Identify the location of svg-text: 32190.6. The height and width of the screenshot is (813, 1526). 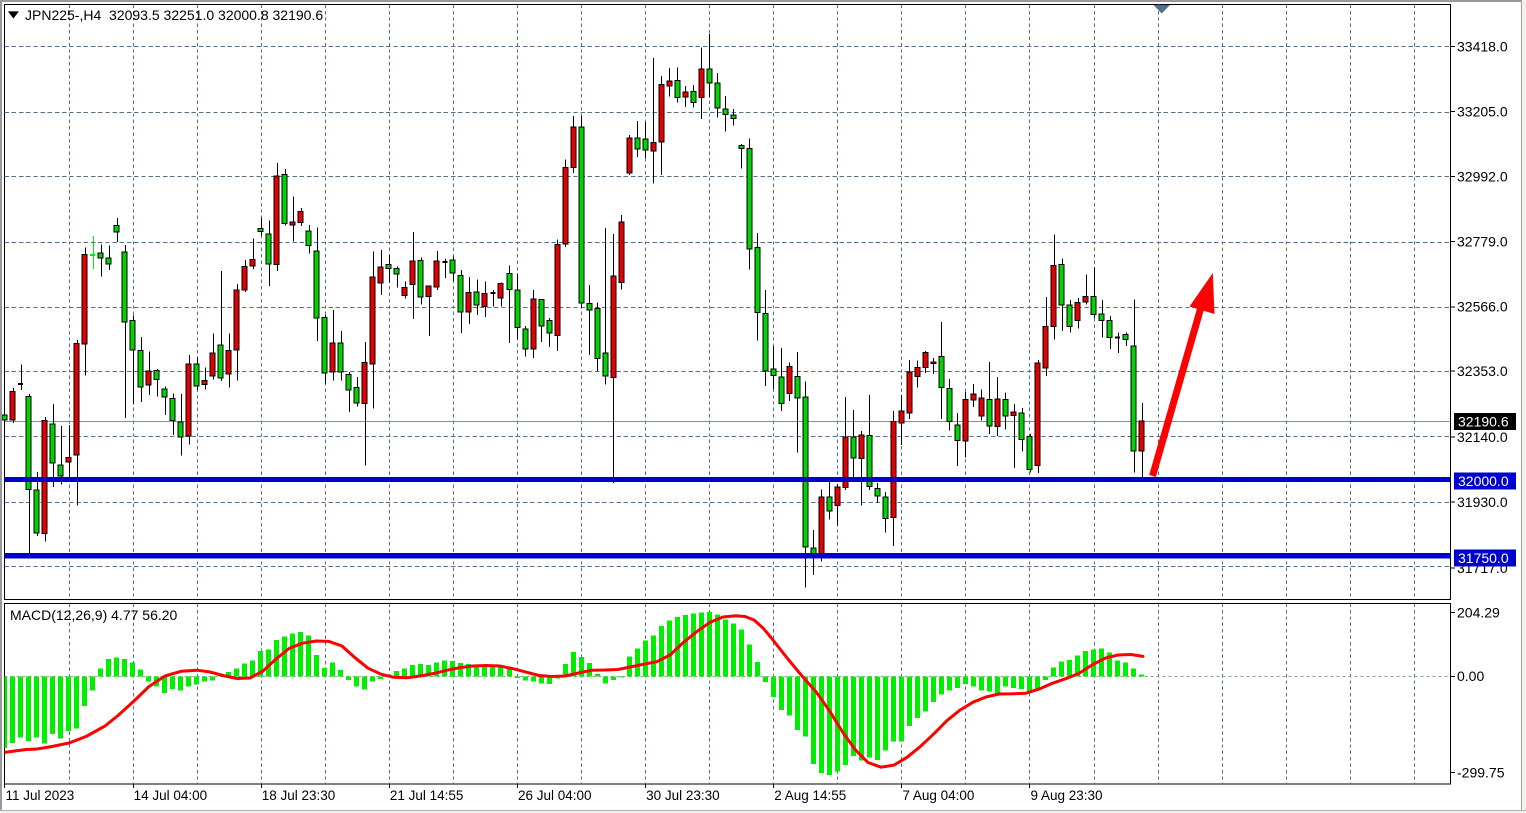
(1483, 421).